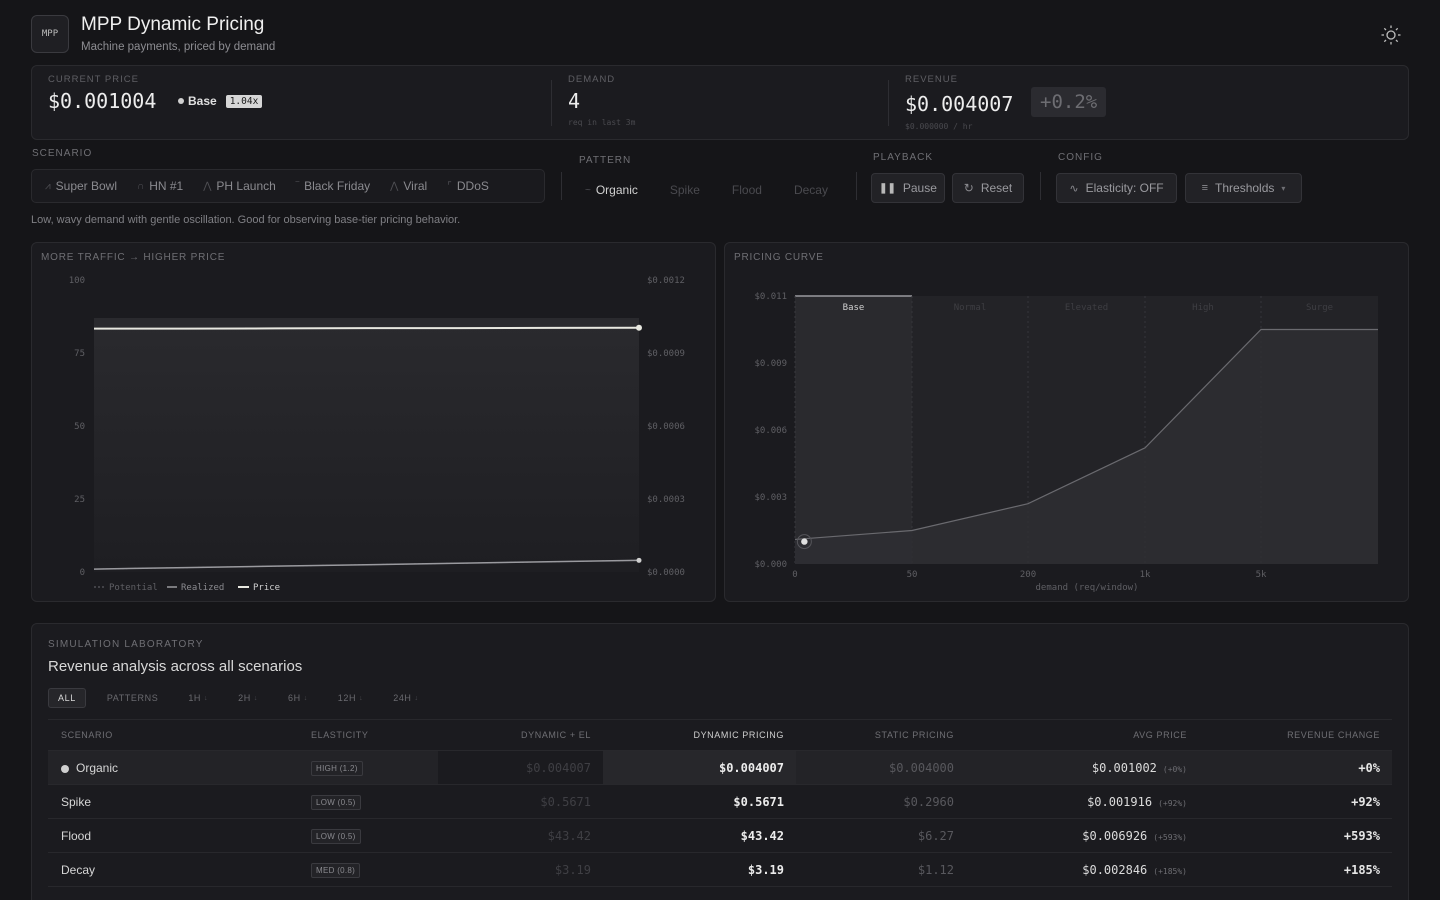 The width and height of the screenshot is (1440, 900). Describe the element at coordinates (67, 698) in the screenshot. I see `tab-all: ALL` at that location.